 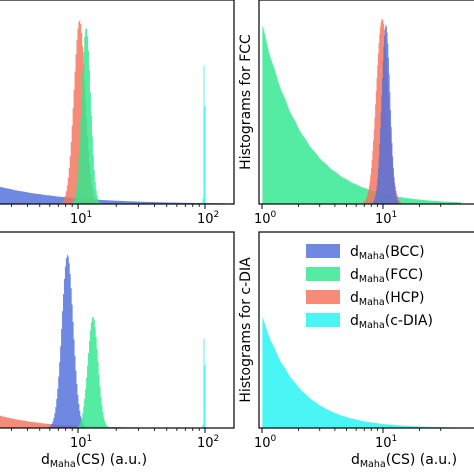 I want to click on series-BCC, so click(x=117, y=195).